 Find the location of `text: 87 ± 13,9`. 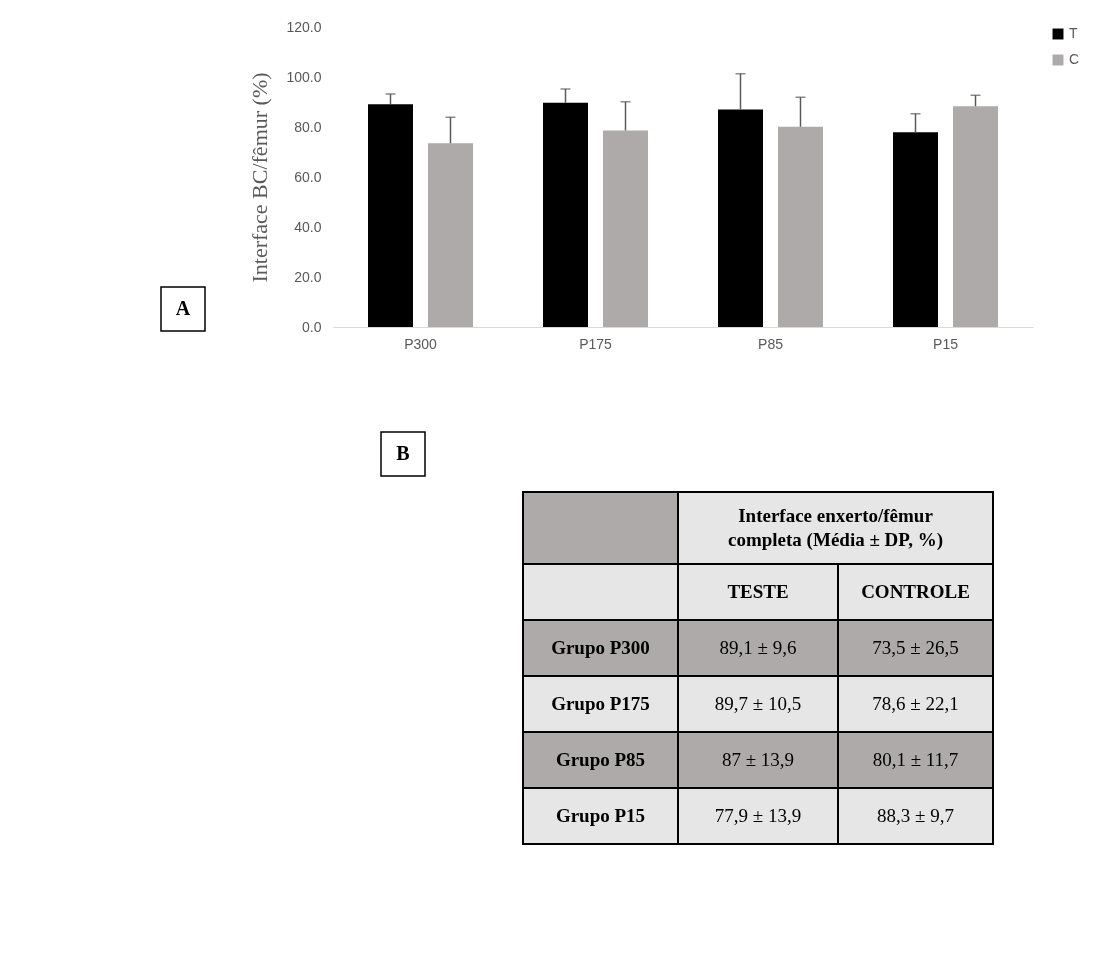

text: 87 ± 13,9 is located at coordinates (758, 759).